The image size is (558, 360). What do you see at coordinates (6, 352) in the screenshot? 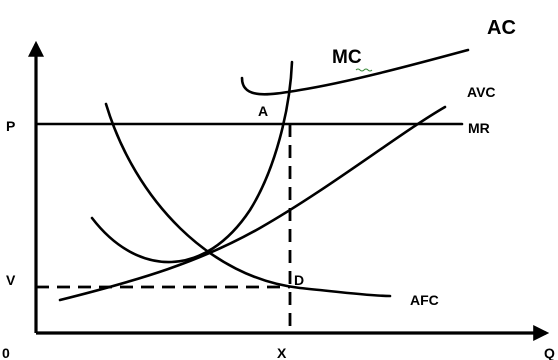
I see `origin-label: 0` at bounding box center [6, 352].